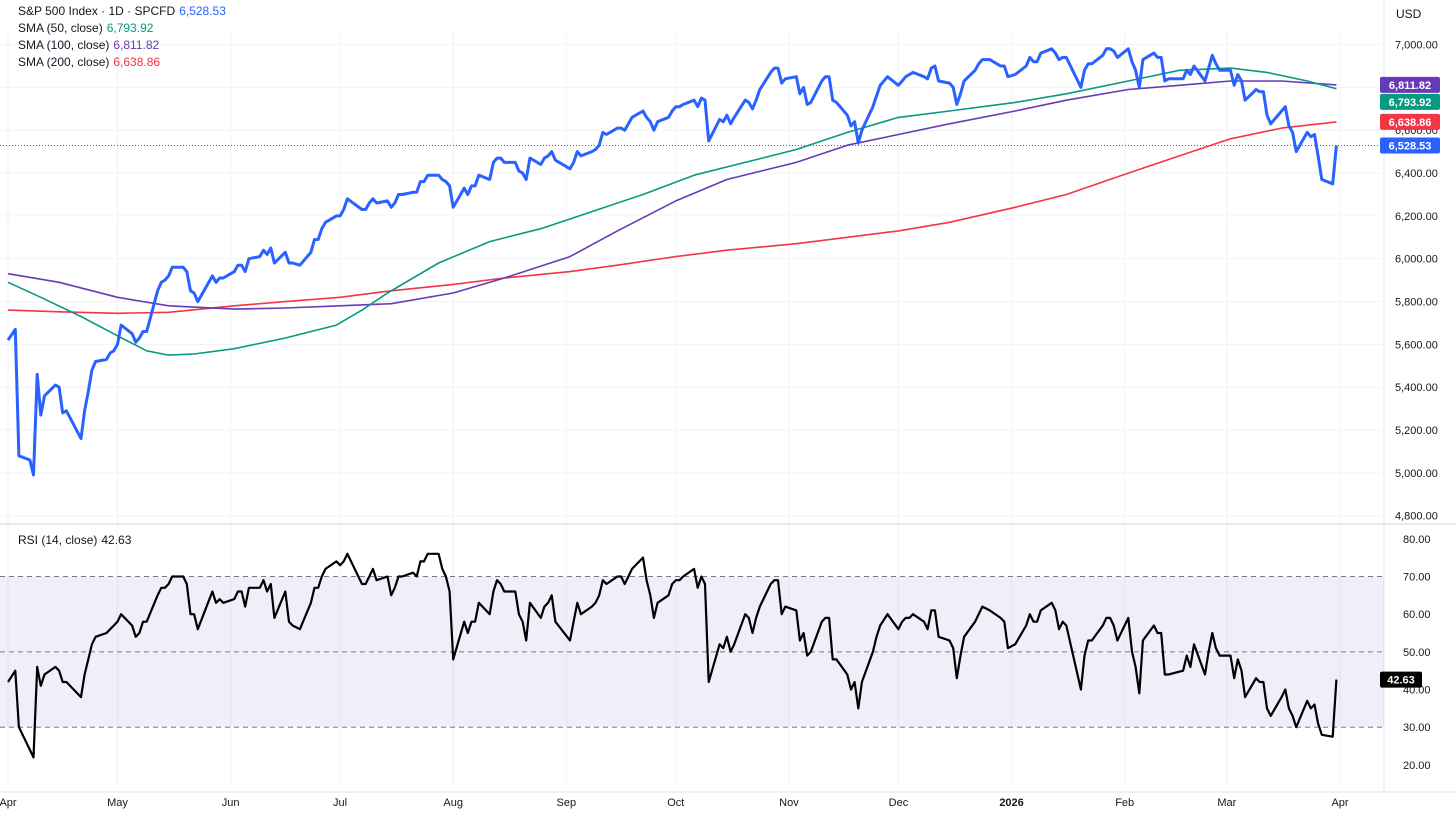 The image size is (1456, 817). What do you see at coordinates (1417, 577) in the screenshot?
I see `rsi-tick-label: 70.00` at bounding box center [1417, 577].